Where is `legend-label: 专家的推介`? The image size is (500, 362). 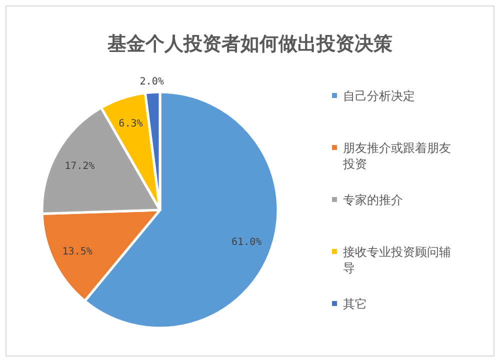
legend-label: 专家的推介 is located at coordinates (373, 200).